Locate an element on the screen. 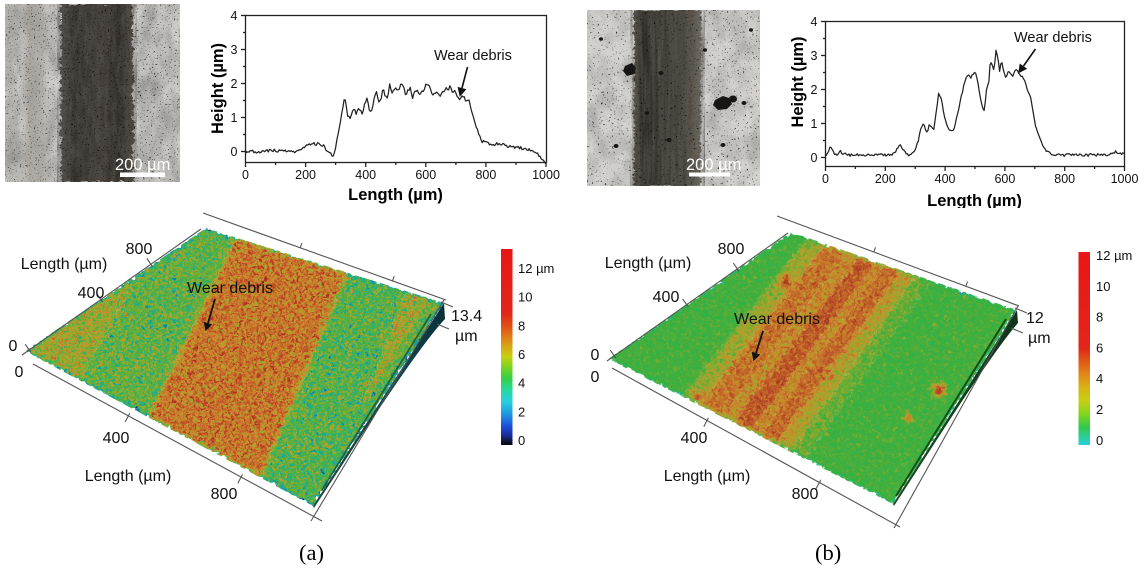  svg-text: 12 is located at coordinates (1035, 318).